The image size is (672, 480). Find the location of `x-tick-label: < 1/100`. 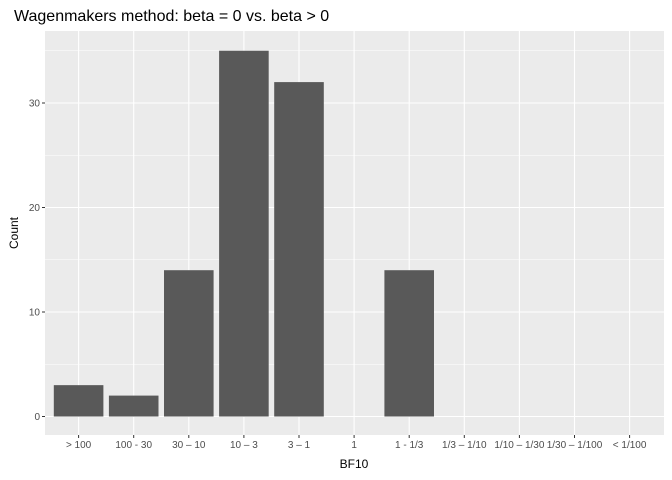

x-tick-label: < 1/100 is located at coordinates (630, 445).